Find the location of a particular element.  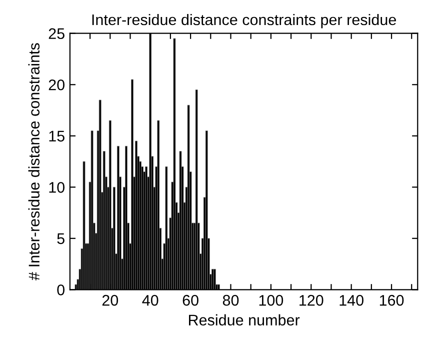

x-tick-label: 100 is located at coordinates (271, 300).